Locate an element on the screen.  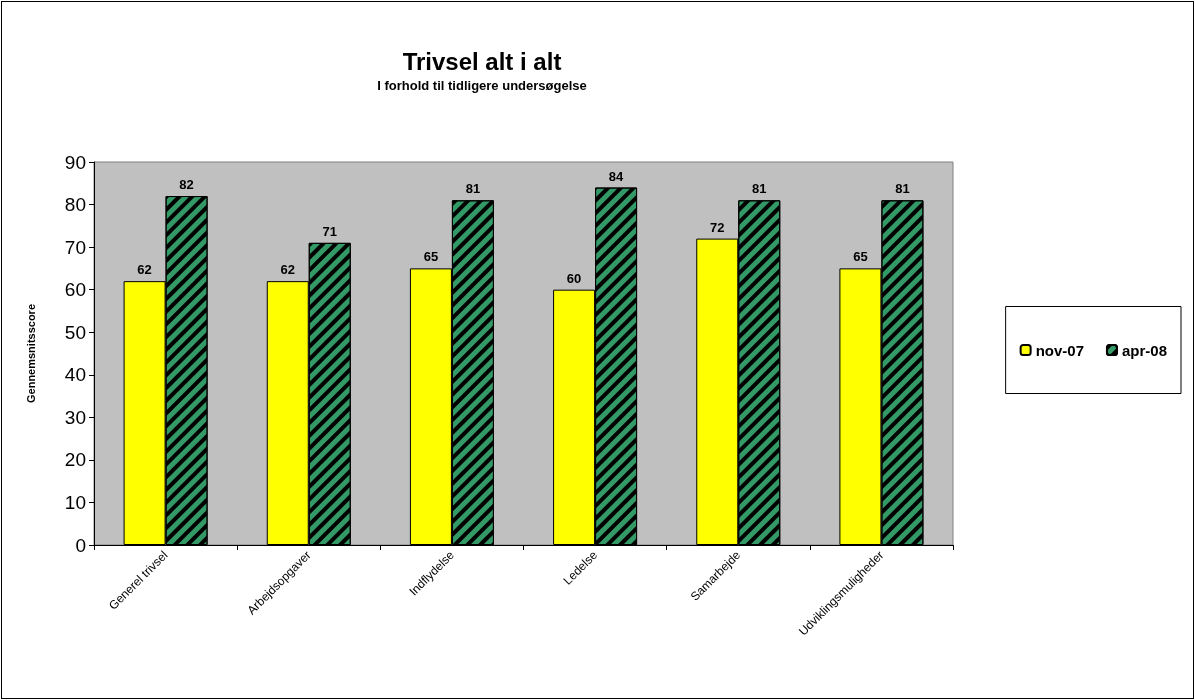
y-tick-label: 0 is located at coordinates (80, 545).